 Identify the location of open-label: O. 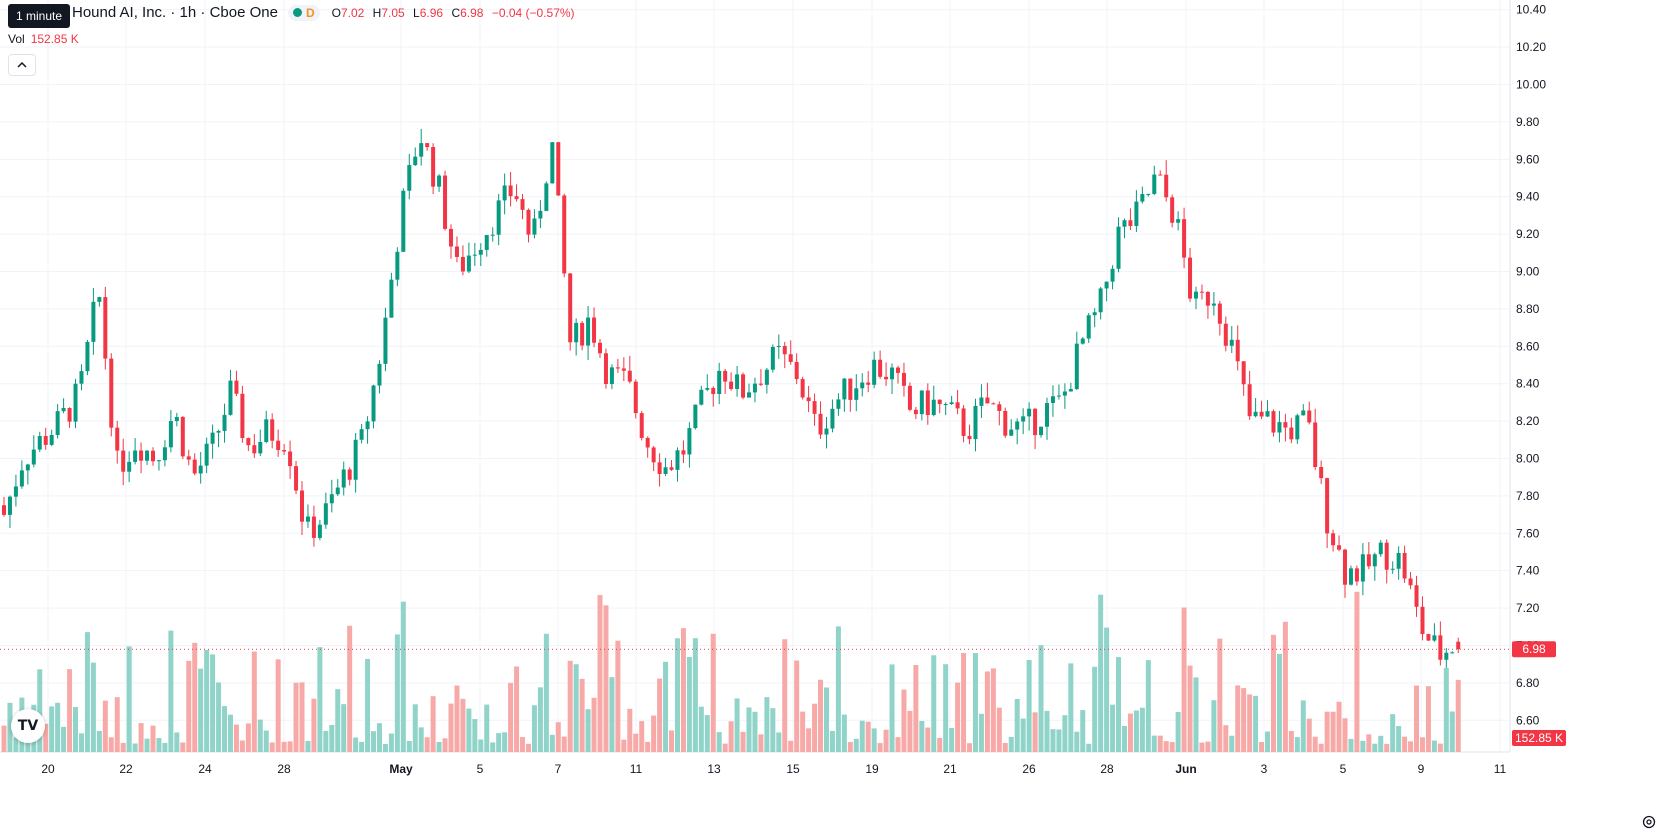
(336, 12).